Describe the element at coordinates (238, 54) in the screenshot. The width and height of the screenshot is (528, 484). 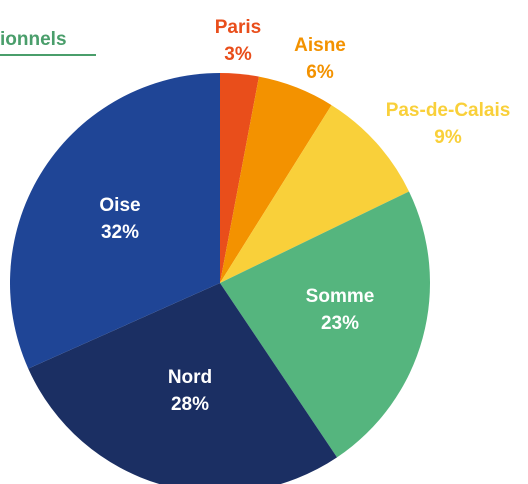
I see `slice-value-label: 3%` at that location.